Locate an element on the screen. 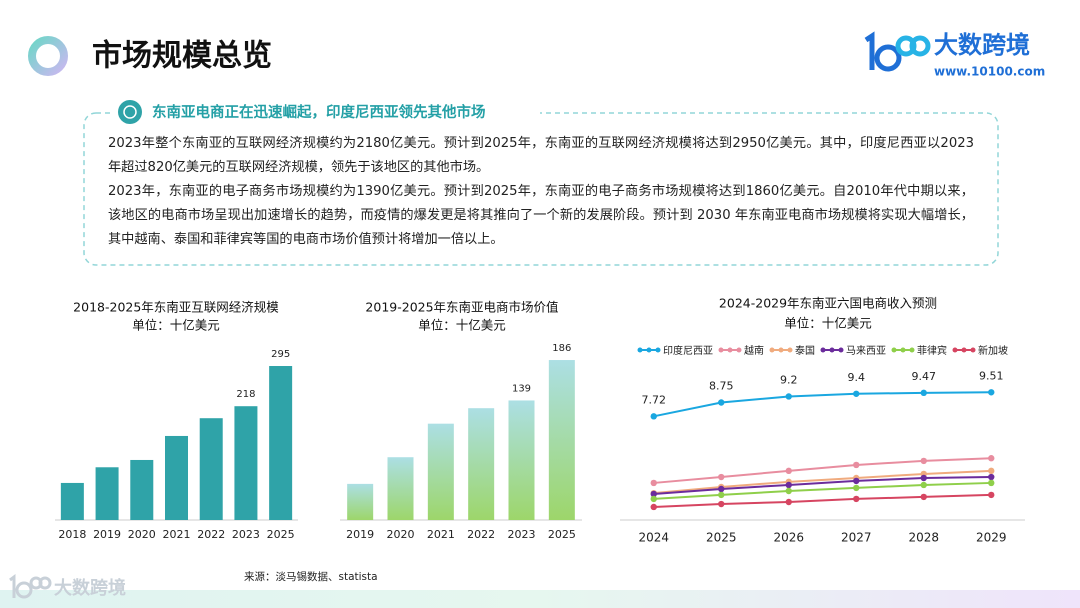  logo-icon is located at coordinates (897, 51).